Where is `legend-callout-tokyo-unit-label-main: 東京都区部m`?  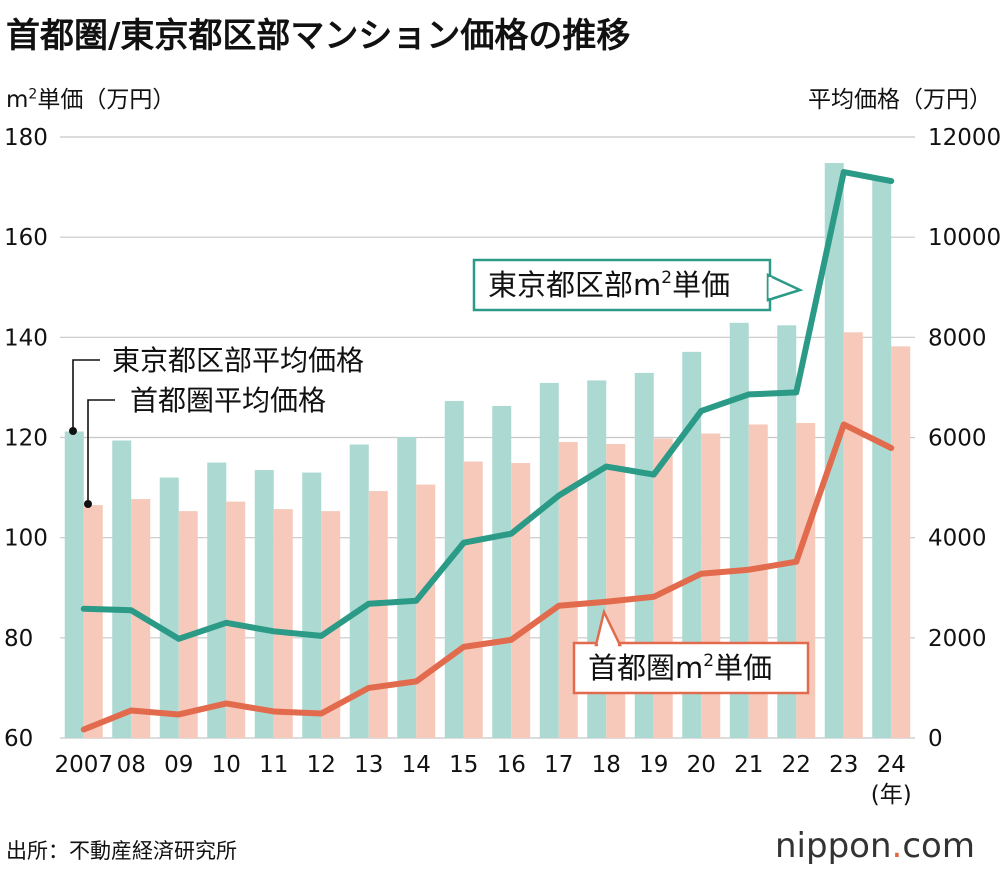 legend-callout-tokyo-unit-label-main: 東京都区部m is located at coordinates (574, 285).